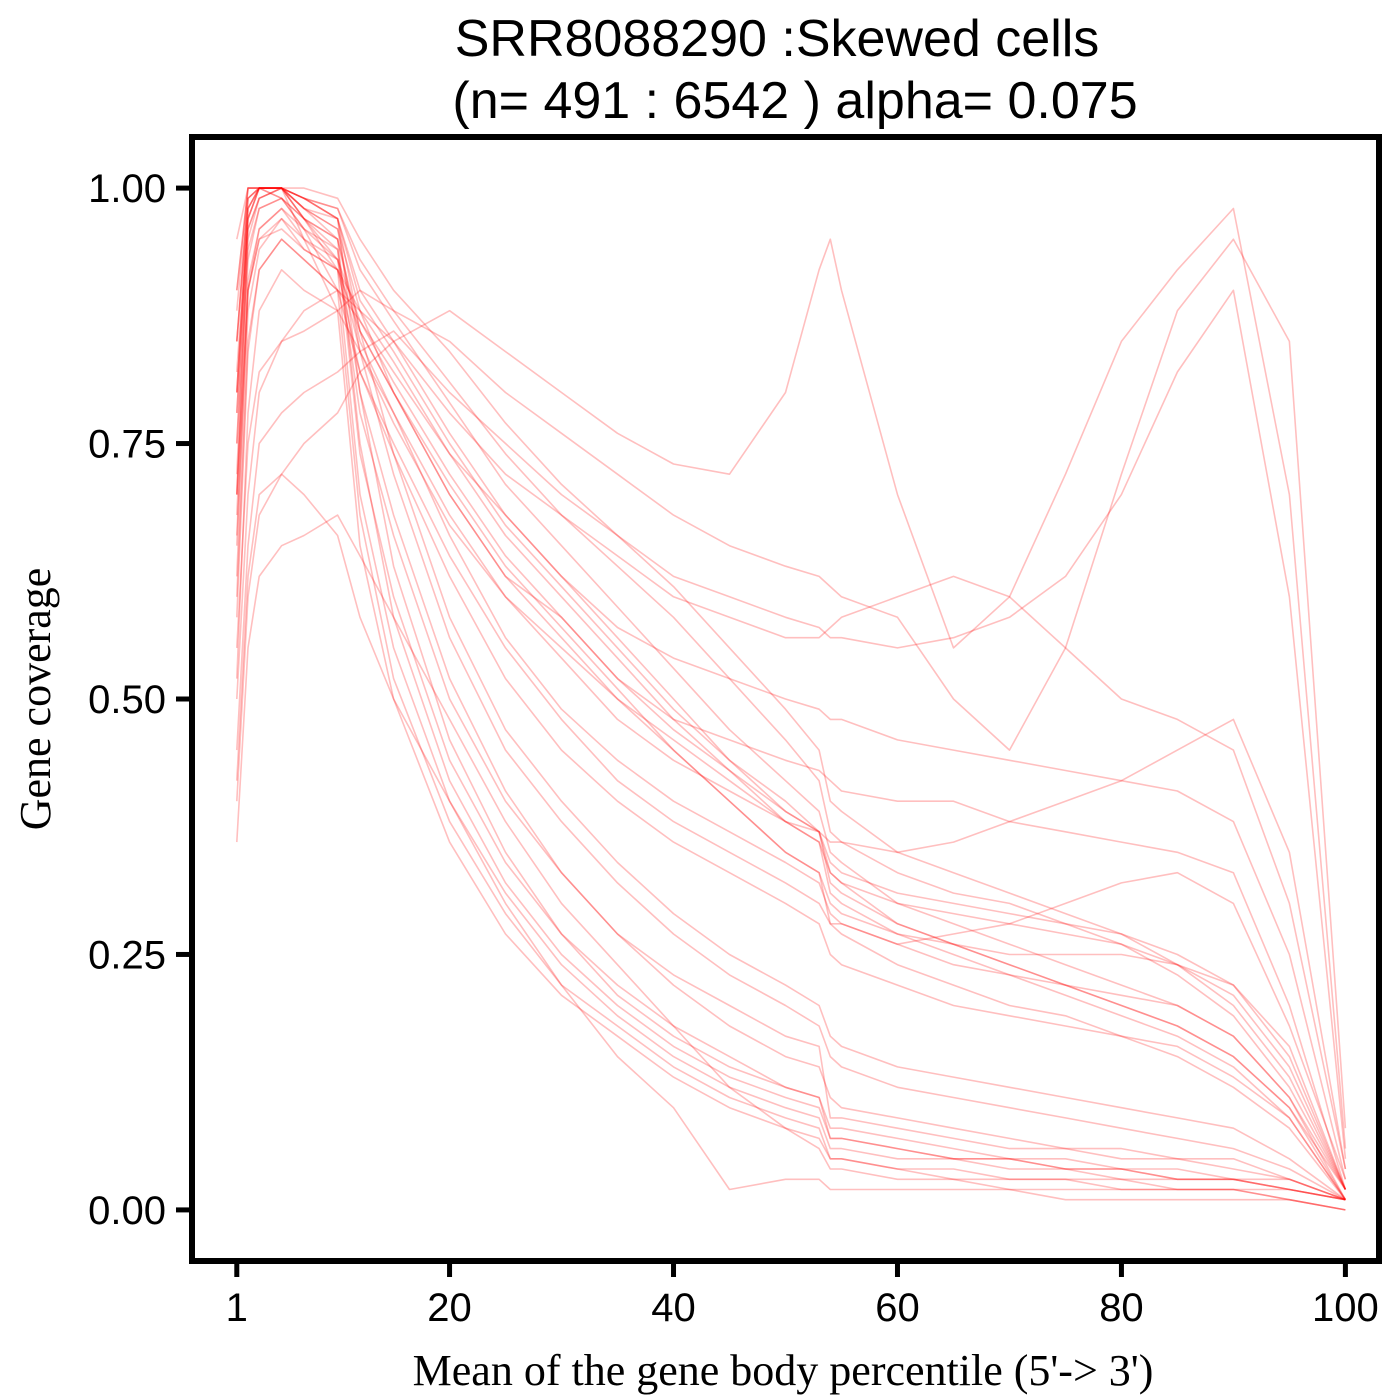 This screenshot has width=1400, height=1400. What do you see at coordinates (1121, 1308) in the screenshot?
I see `x-tick-label: 80` at bounding box center [1121, 1308].